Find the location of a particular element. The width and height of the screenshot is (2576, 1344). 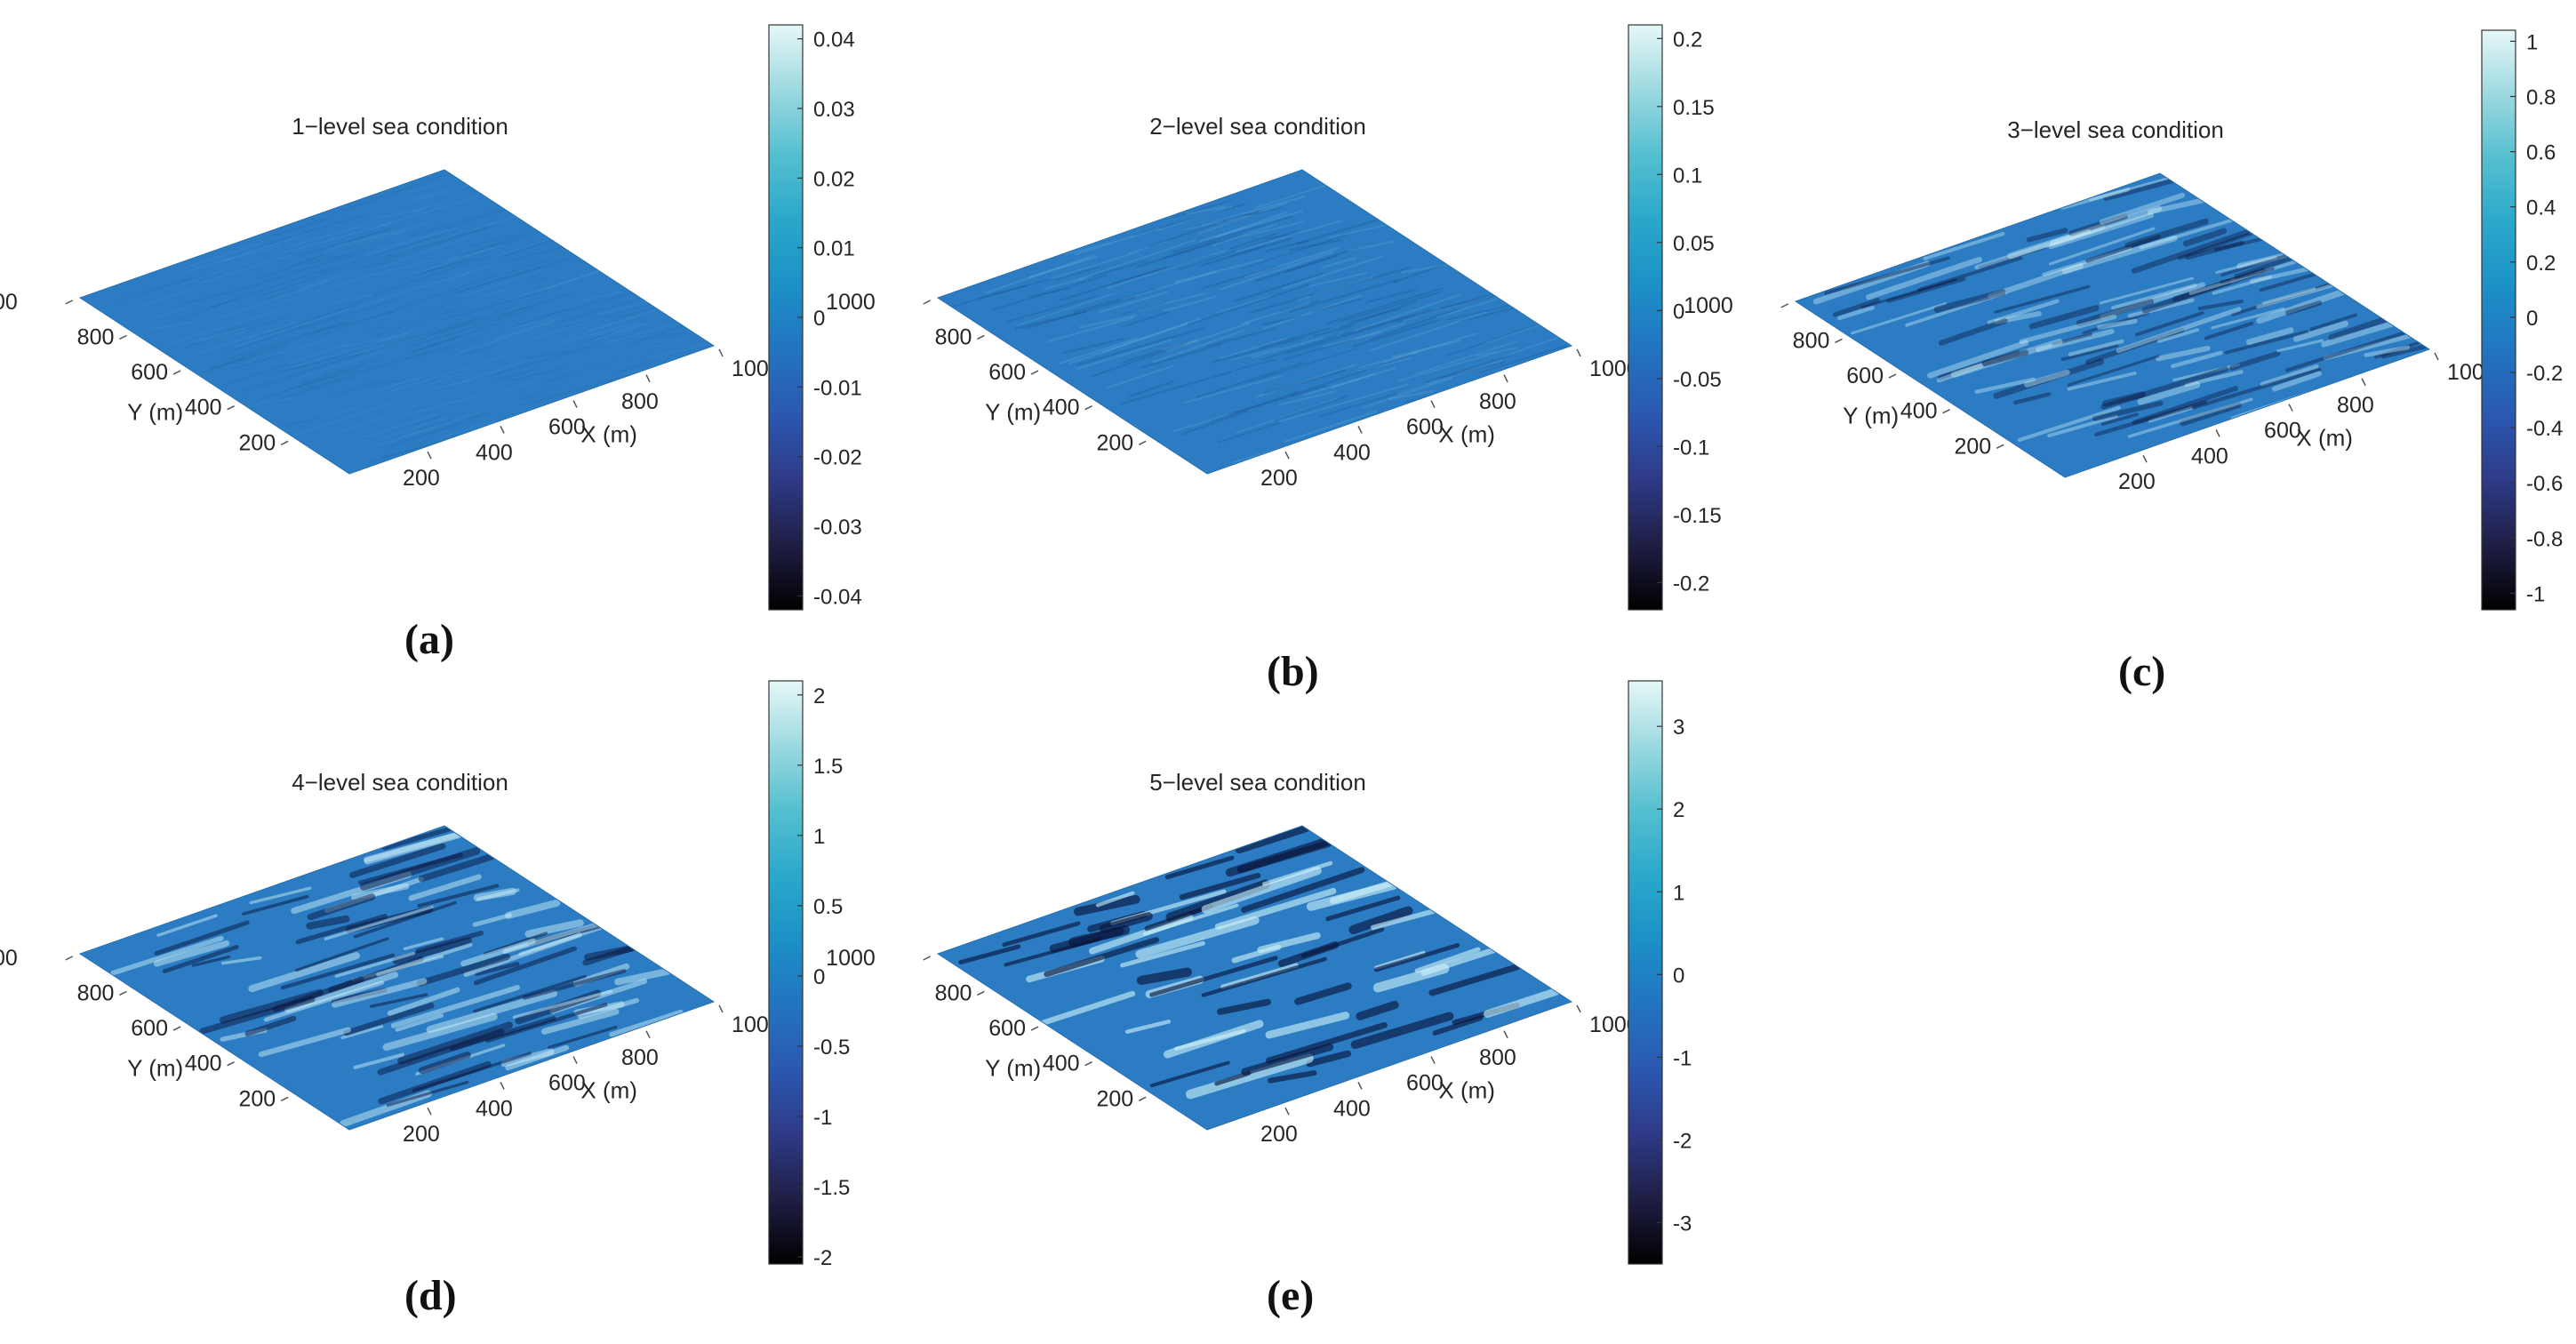

caption-b: (b) is located at coordinates (1293, 671).